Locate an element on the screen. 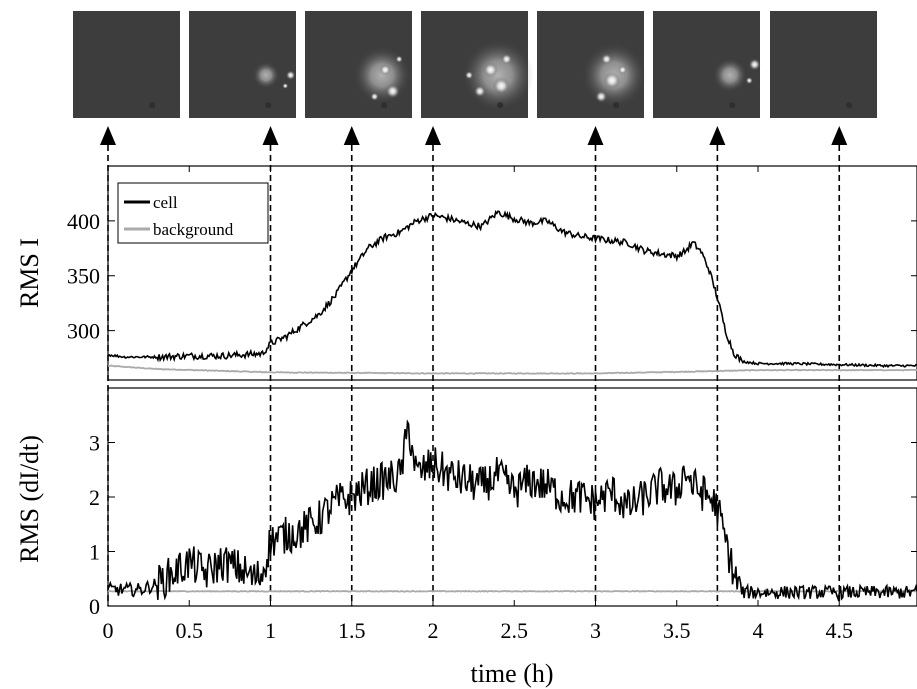 This screenshot has height=689, width=917. bottom-ylabel: RMS (dI/dt) is located at coordinates (29, 499).